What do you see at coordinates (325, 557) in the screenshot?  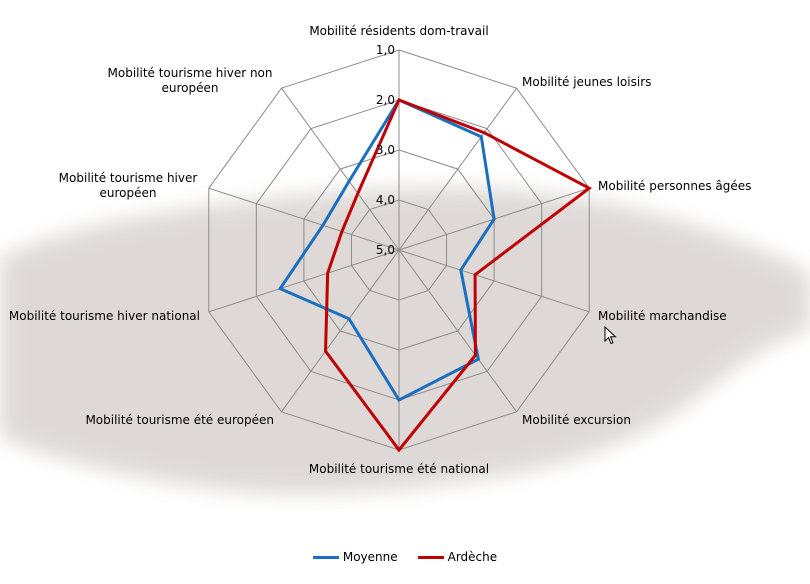 I see `legend-swatch-moyenne` at bounding box center [325, 557].